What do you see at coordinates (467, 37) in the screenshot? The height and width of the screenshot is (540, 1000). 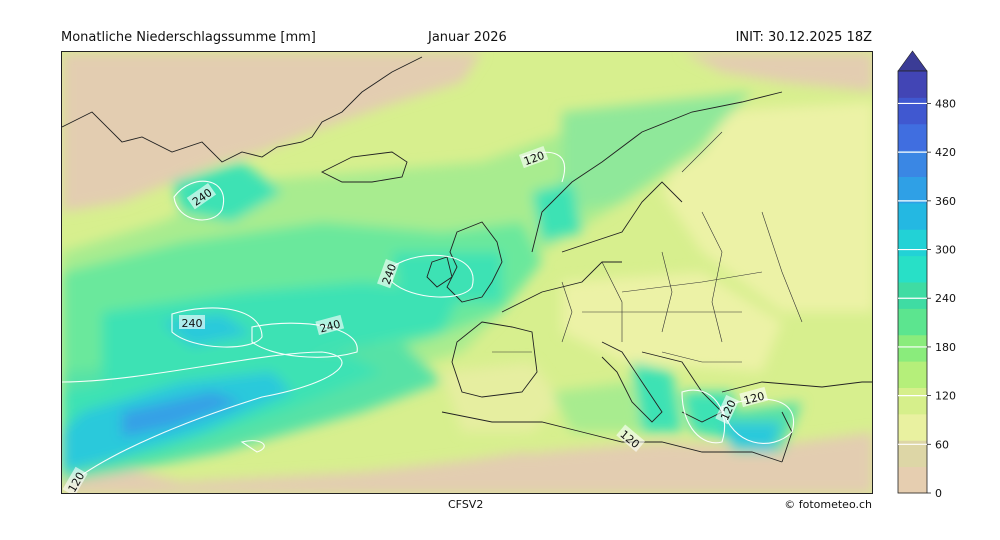 I see `period-label: Januar 2026` at bounding box center [467, 37].